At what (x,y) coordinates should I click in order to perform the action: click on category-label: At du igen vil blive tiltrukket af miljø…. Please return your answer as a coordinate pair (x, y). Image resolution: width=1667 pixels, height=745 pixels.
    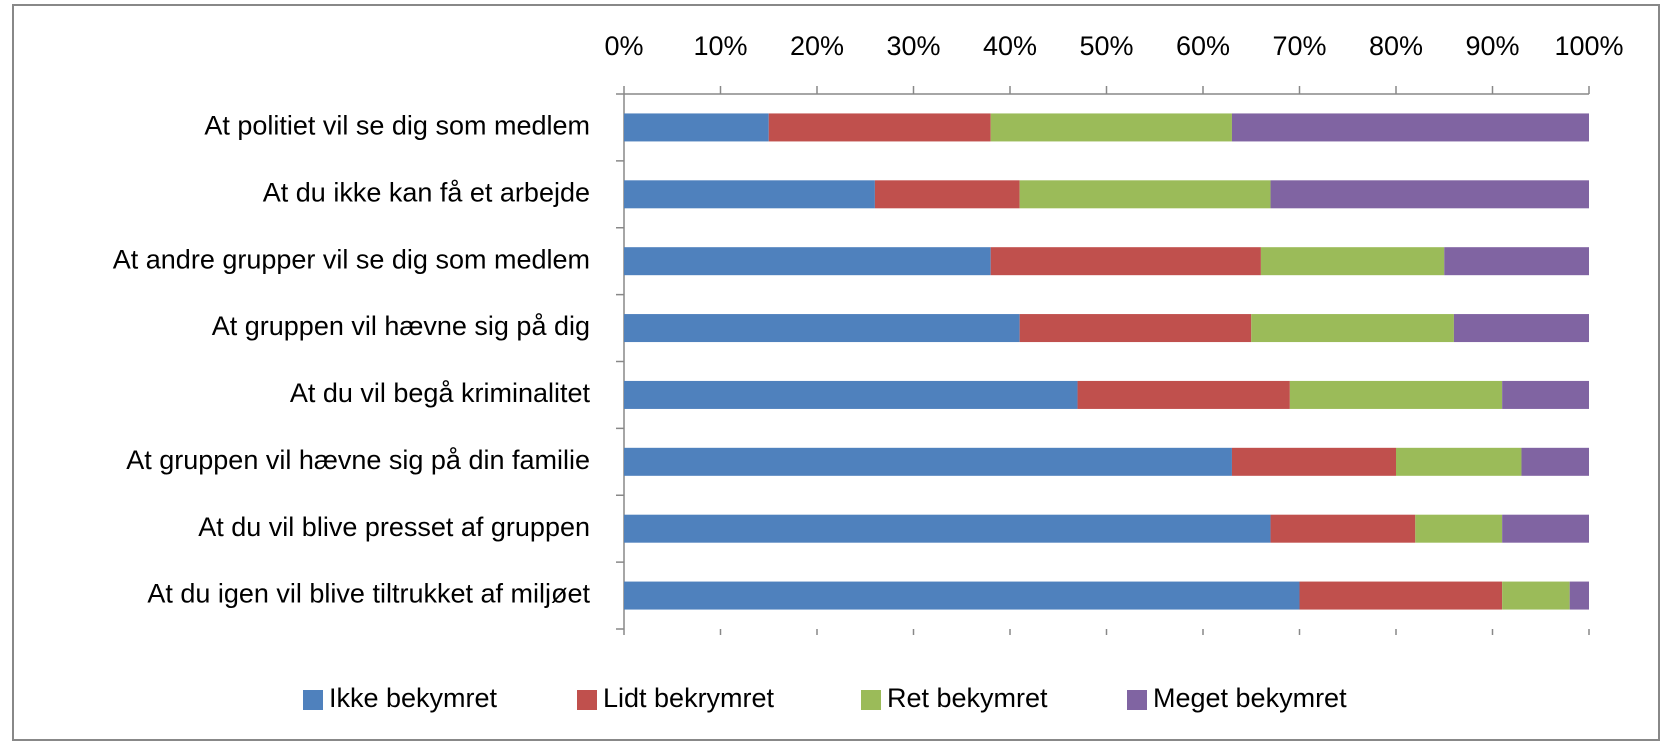
    Looking at the image, I should click on (368, 594).